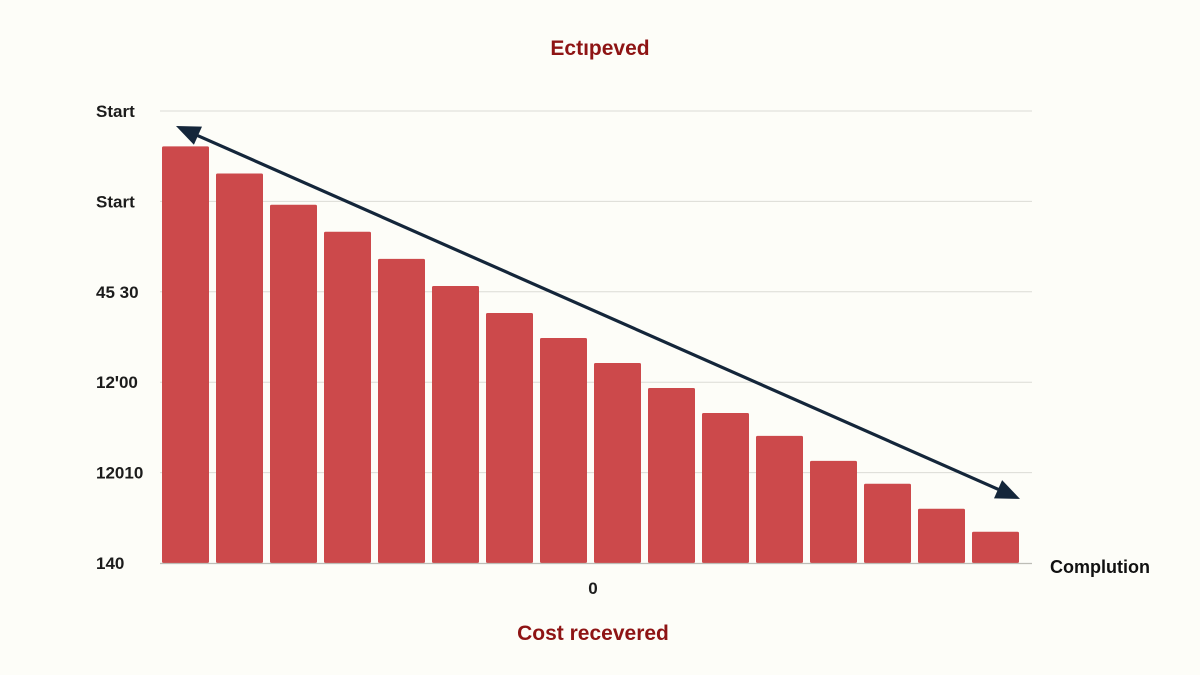 The width and height of the screenshot is (1200, 675). I want to click on chart-title: Ectıpeved, so click(599, 48).